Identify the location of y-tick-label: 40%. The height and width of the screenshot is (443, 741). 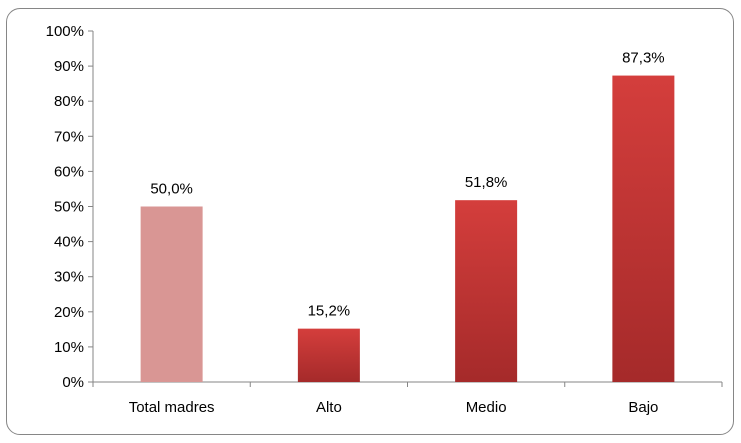
(69, 242).